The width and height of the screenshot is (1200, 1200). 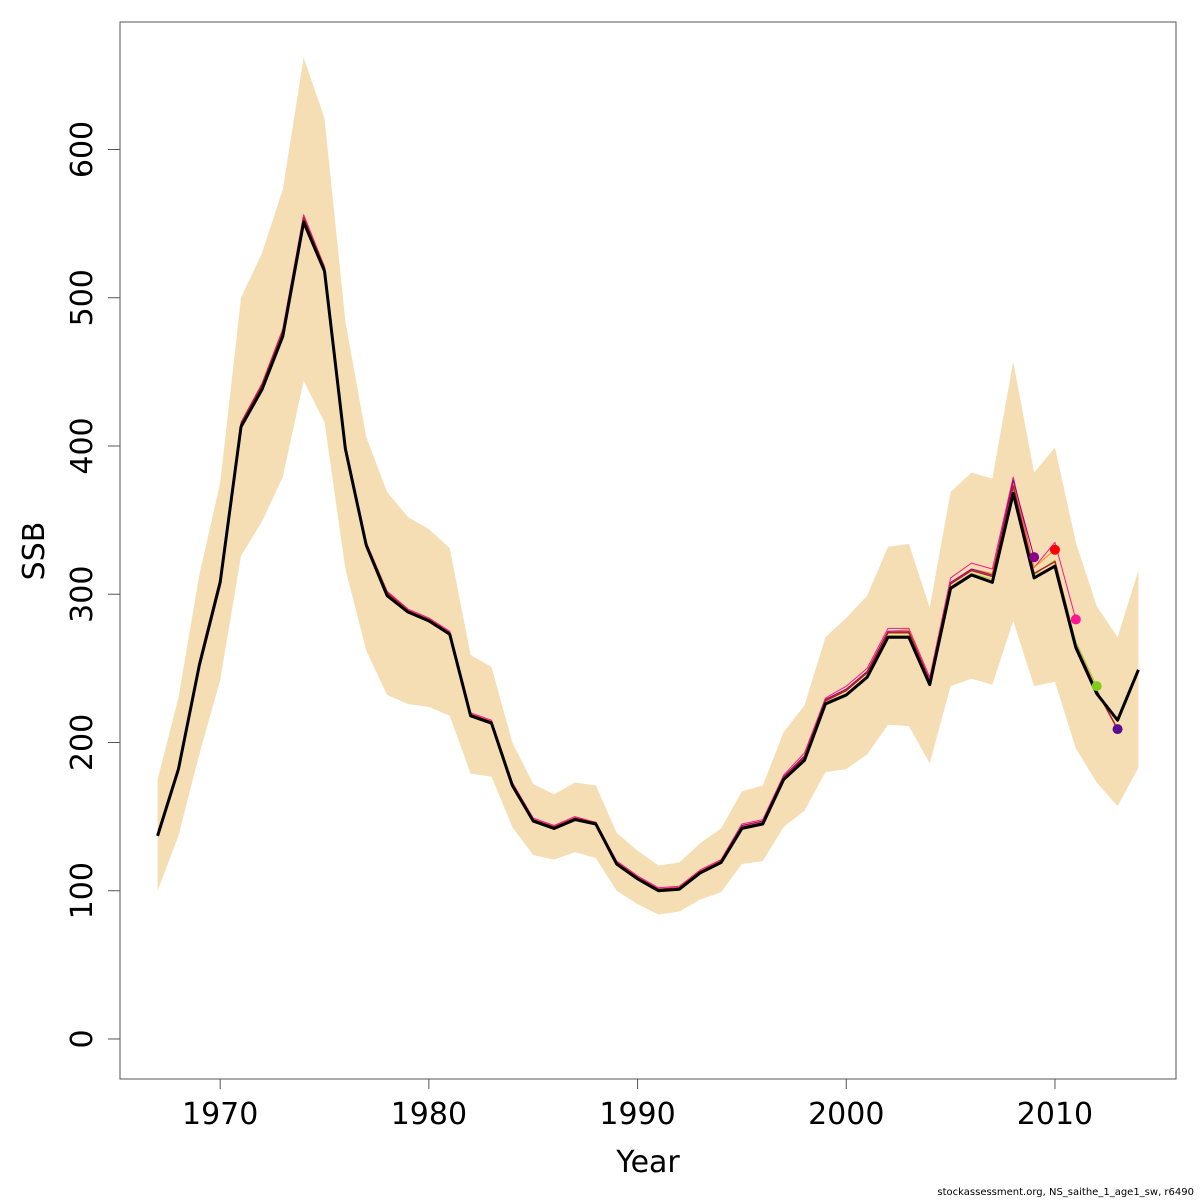 What do you see at coordinates (34, 551) in the screenshot?
I see `y-axis-title: SSB` at bounding box center [34, 551].